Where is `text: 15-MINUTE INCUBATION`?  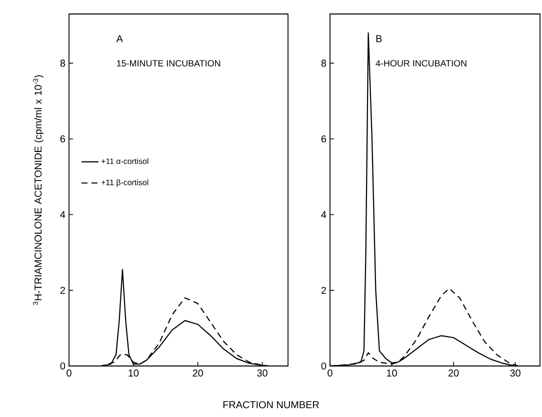 text: 15-MINUTE INCUBATION is located at coordinates (168, 63).